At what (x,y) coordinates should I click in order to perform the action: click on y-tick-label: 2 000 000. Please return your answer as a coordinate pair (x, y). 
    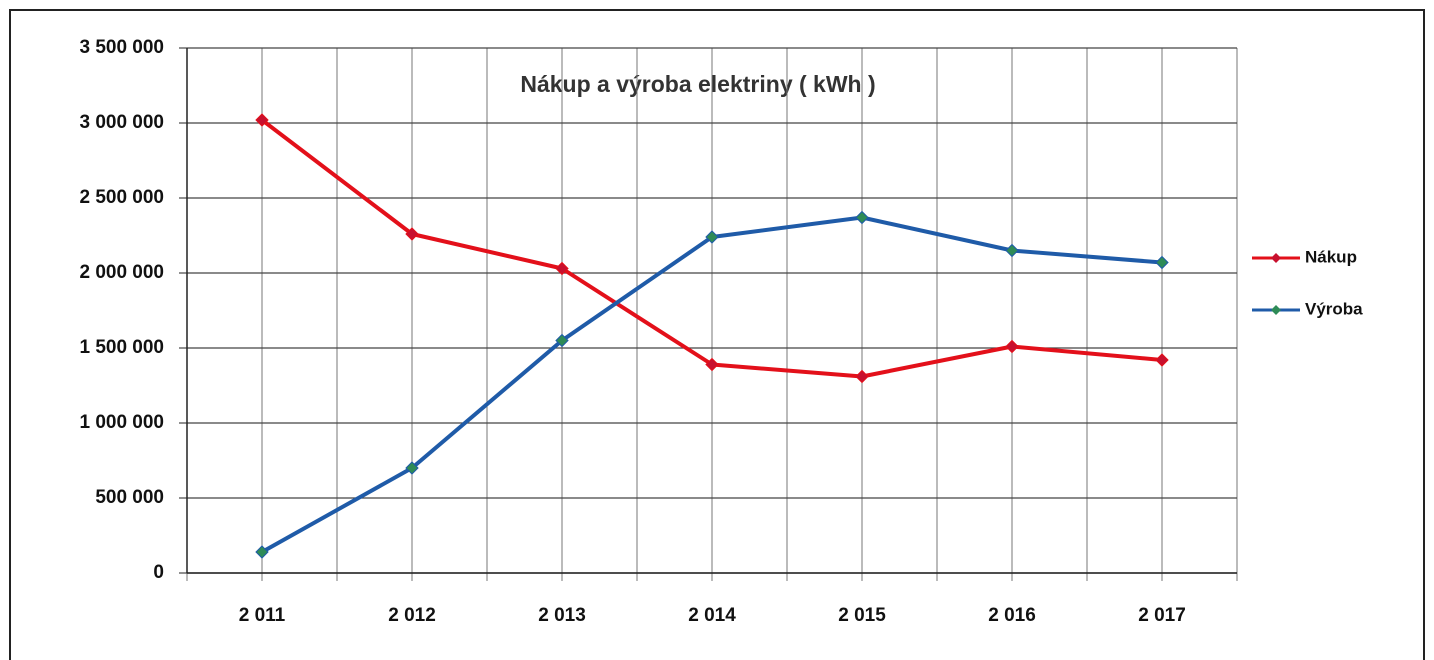
    Looking at the image, I should click on (121, 272).